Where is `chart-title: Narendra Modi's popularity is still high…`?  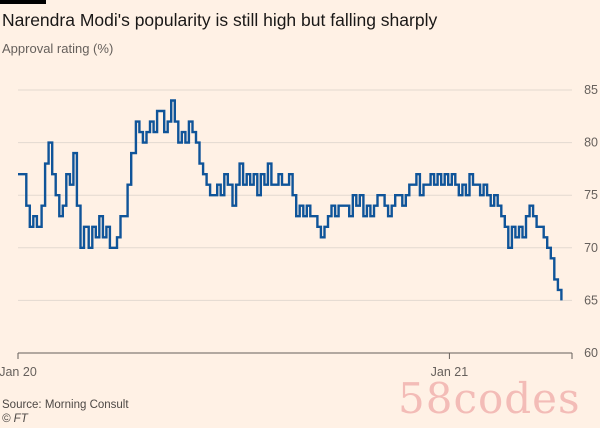
chart-title: Narendra Modi's popularity is still high… is located at coordinates (220, 20).